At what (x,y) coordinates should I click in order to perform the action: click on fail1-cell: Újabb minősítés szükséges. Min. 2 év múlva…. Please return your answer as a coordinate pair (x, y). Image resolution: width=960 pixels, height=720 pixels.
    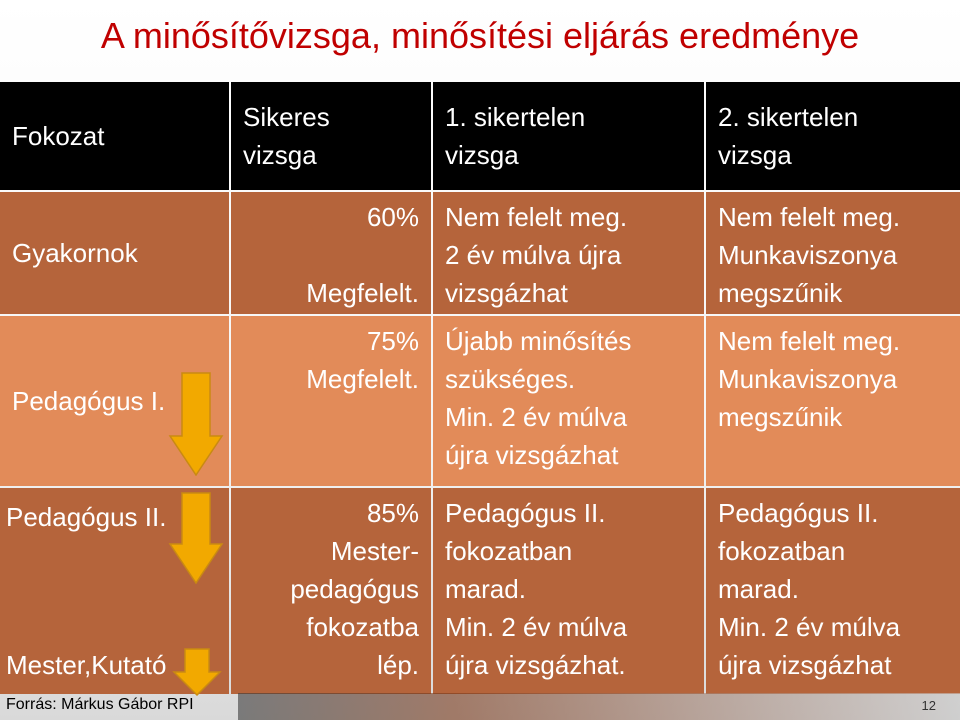
    Looking at the image, I should click on (568, 401).